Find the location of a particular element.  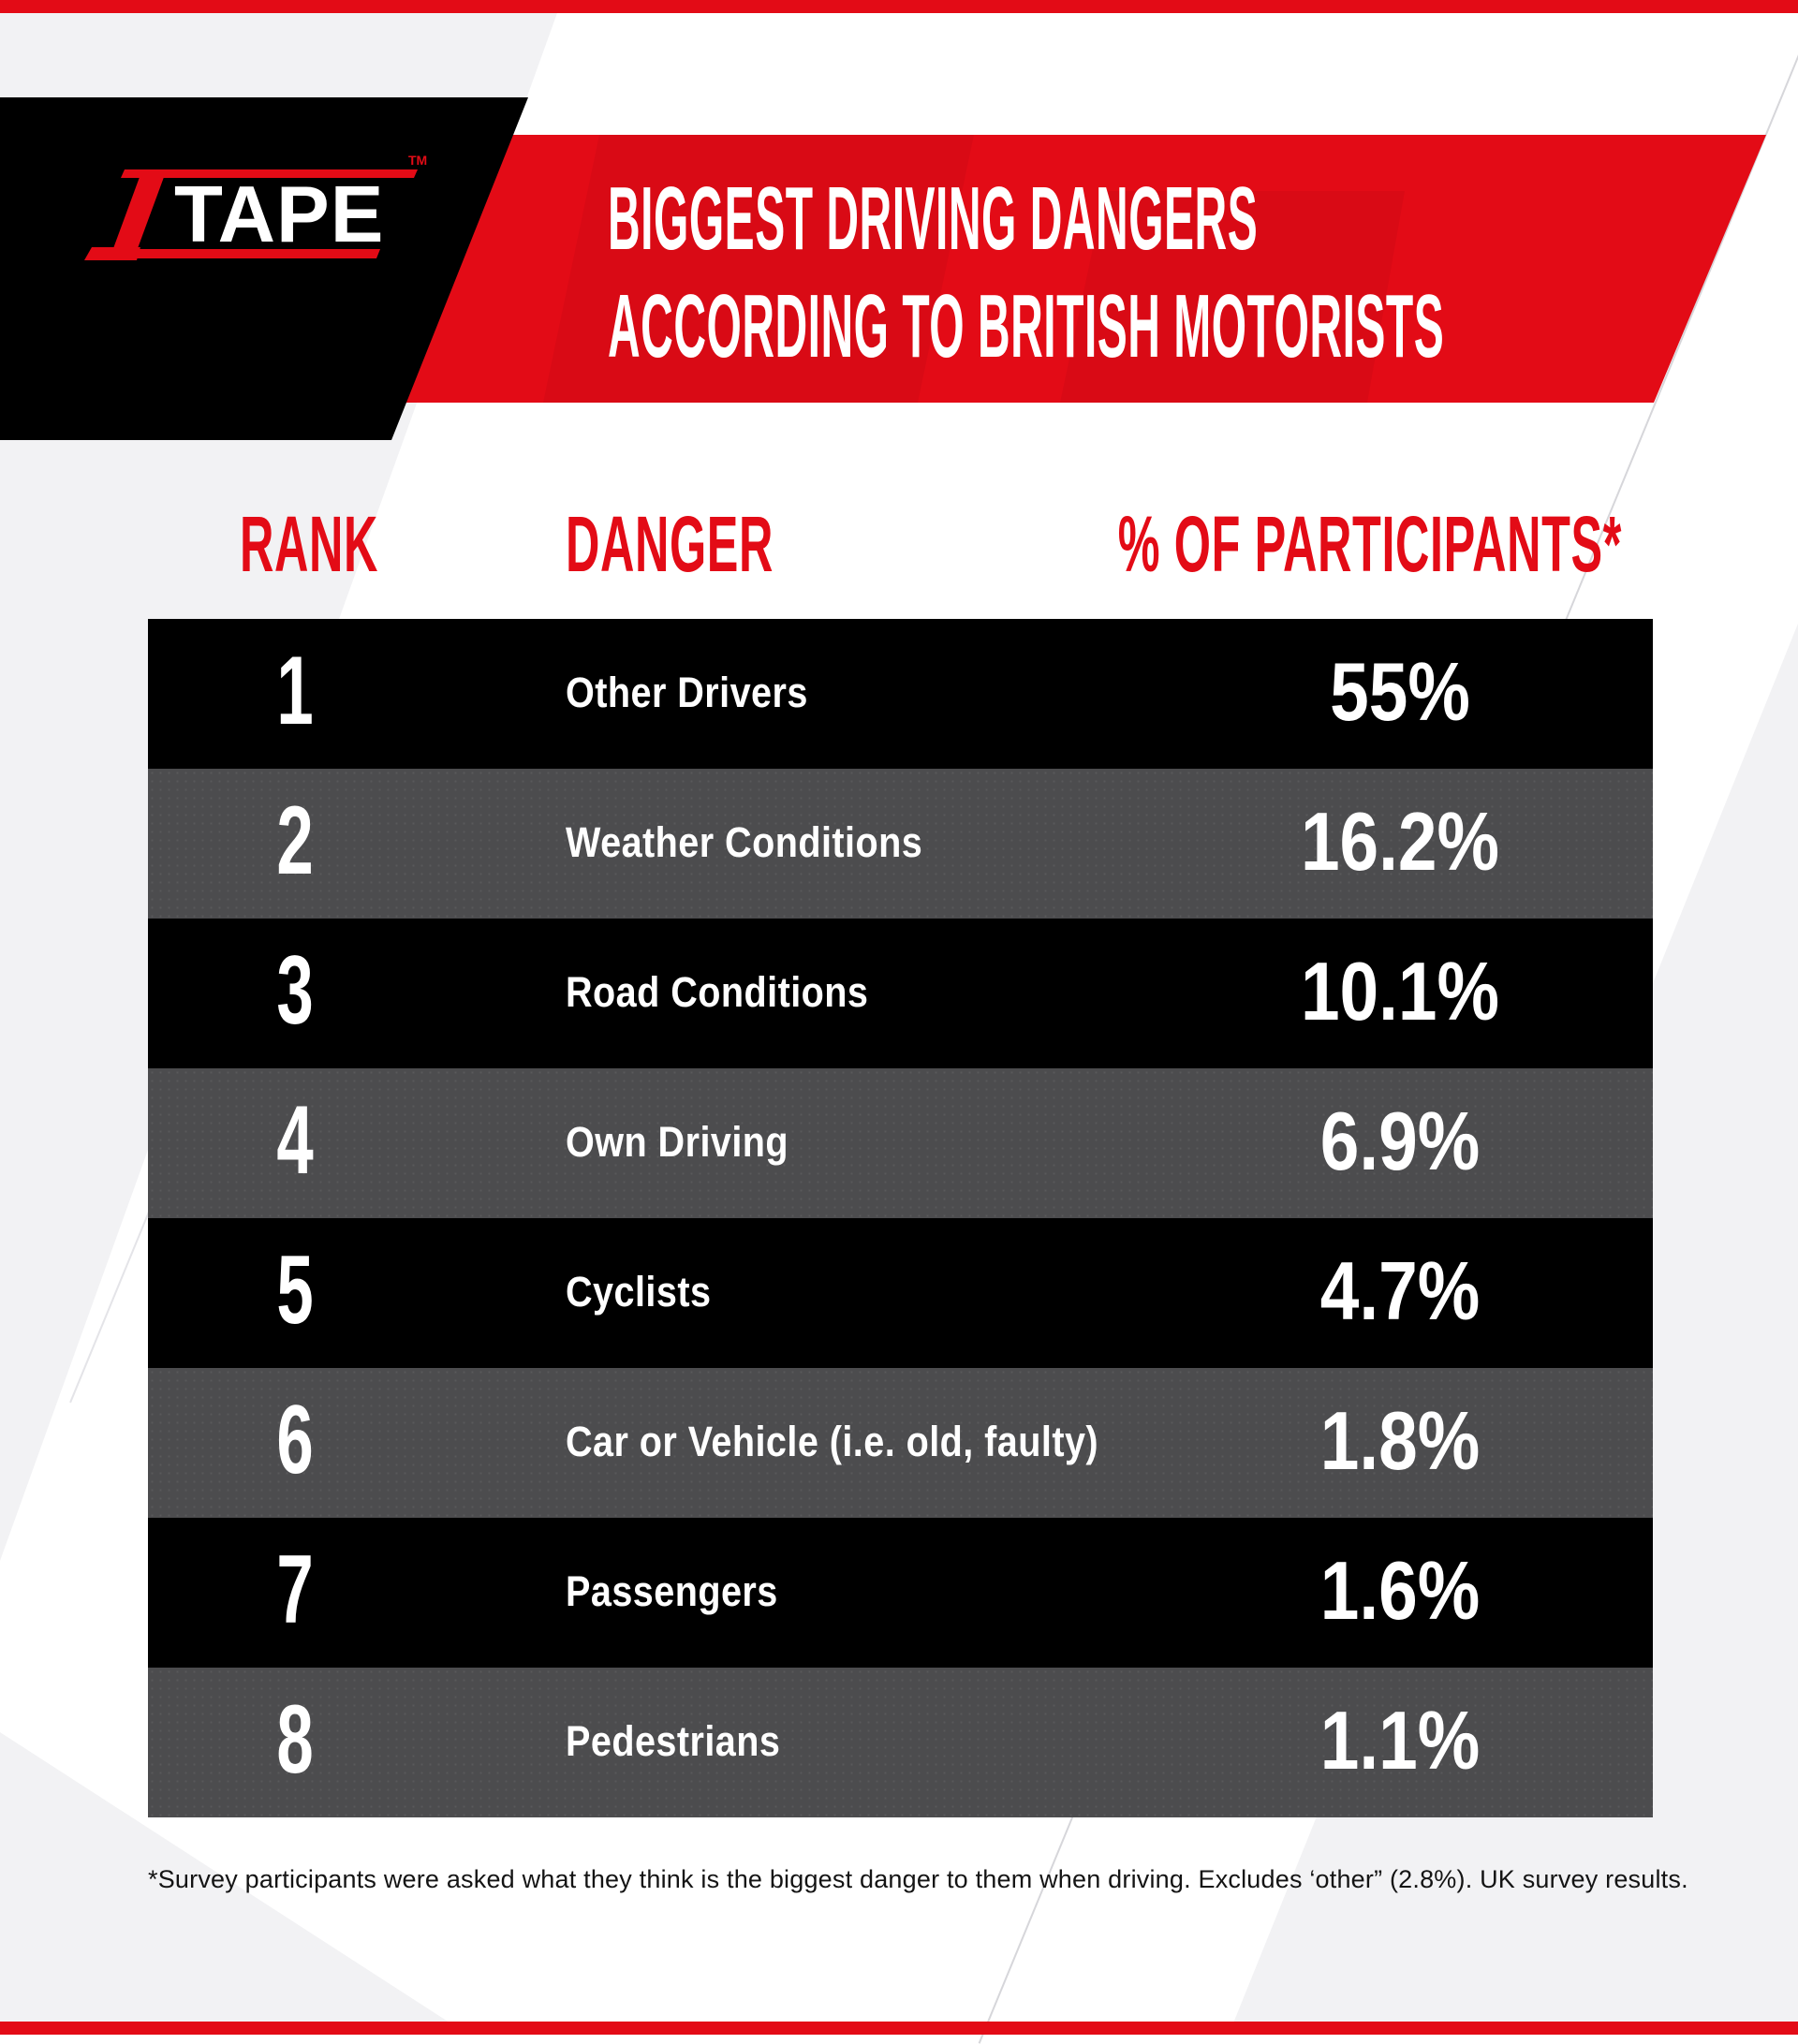

column-header-participants: % OF PARTICIPANTS* is located at coordinates (1369, 544).